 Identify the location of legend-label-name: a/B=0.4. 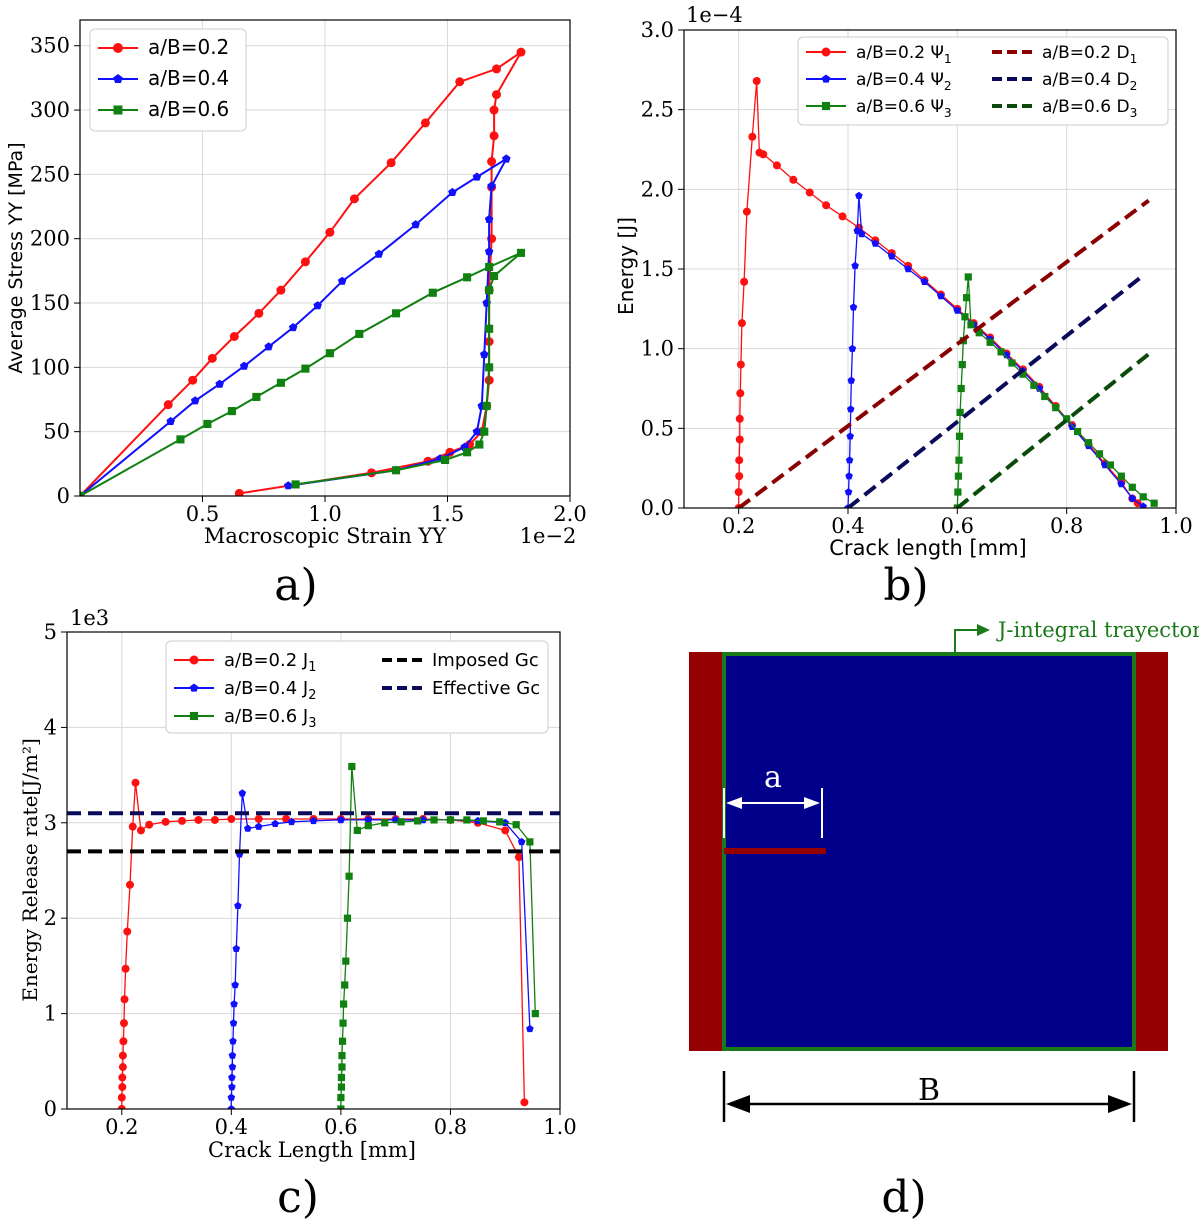
(188, 78).